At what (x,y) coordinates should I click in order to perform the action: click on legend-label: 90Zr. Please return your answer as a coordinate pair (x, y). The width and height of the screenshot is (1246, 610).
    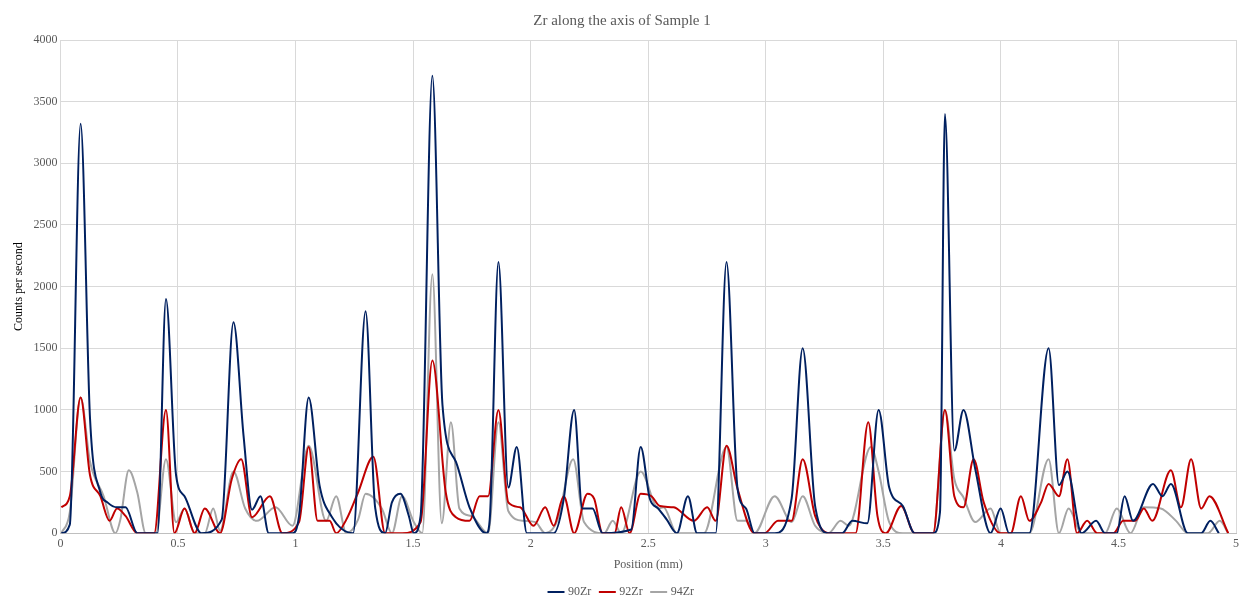
    Looking at the image, I should click on (580, 591).